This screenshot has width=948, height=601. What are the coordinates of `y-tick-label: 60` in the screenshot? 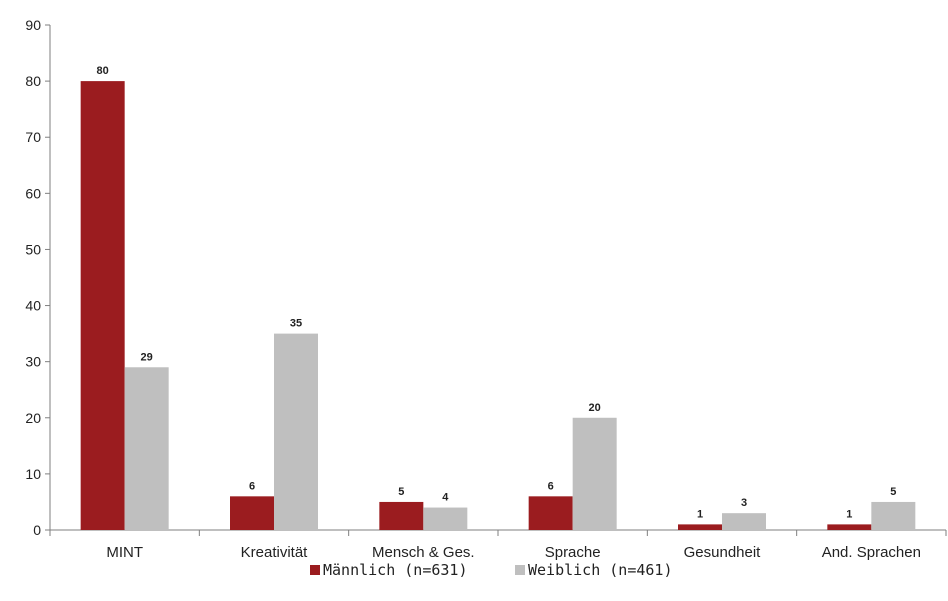 It's located at (33, 193).